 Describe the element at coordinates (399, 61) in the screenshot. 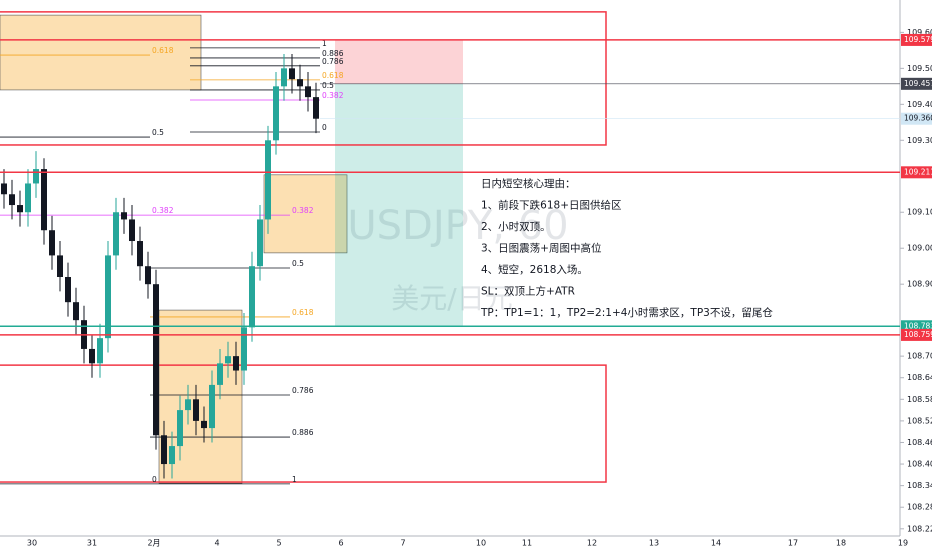

I see `stop-zone` at that location.